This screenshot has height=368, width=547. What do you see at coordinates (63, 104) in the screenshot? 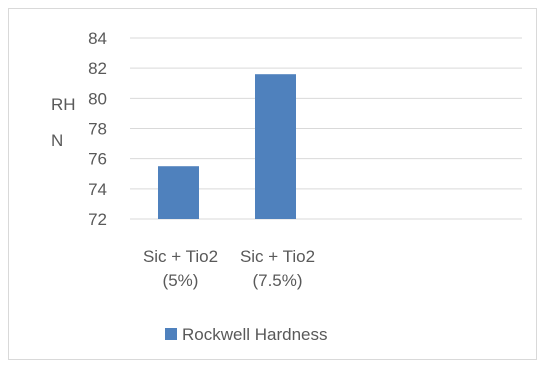
I see `y-axis-label-line: RH` at bounding box center [63, 104].